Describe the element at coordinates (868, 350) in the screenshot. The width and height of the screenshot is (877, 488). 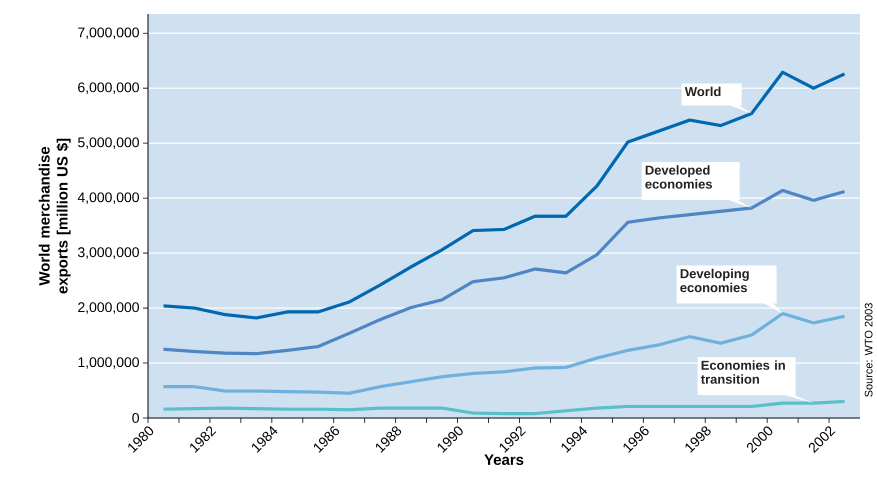
I see `source-note: Source: WTO 2003` at that location.